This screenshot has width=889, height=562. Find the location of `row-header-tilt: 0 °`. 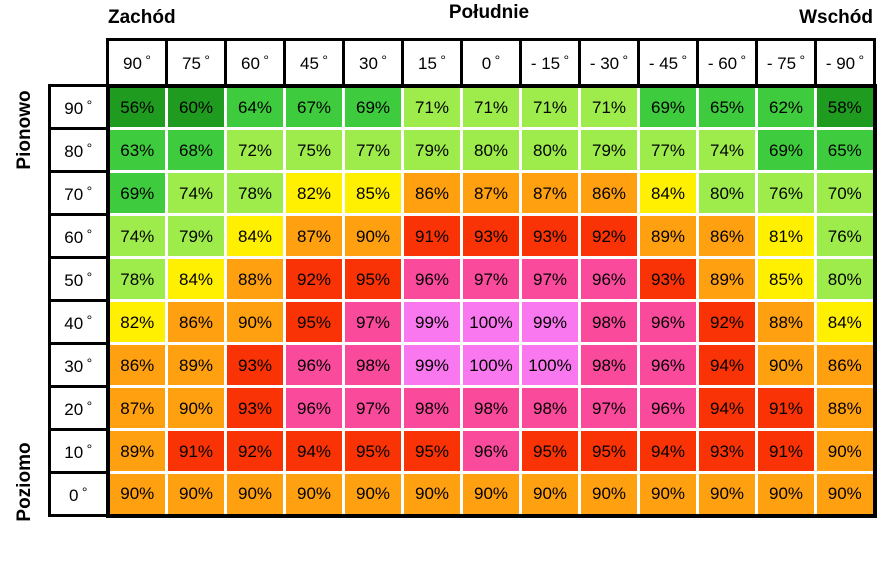

row-header-tilt: 0 ° is located at coordinates (79, 494).